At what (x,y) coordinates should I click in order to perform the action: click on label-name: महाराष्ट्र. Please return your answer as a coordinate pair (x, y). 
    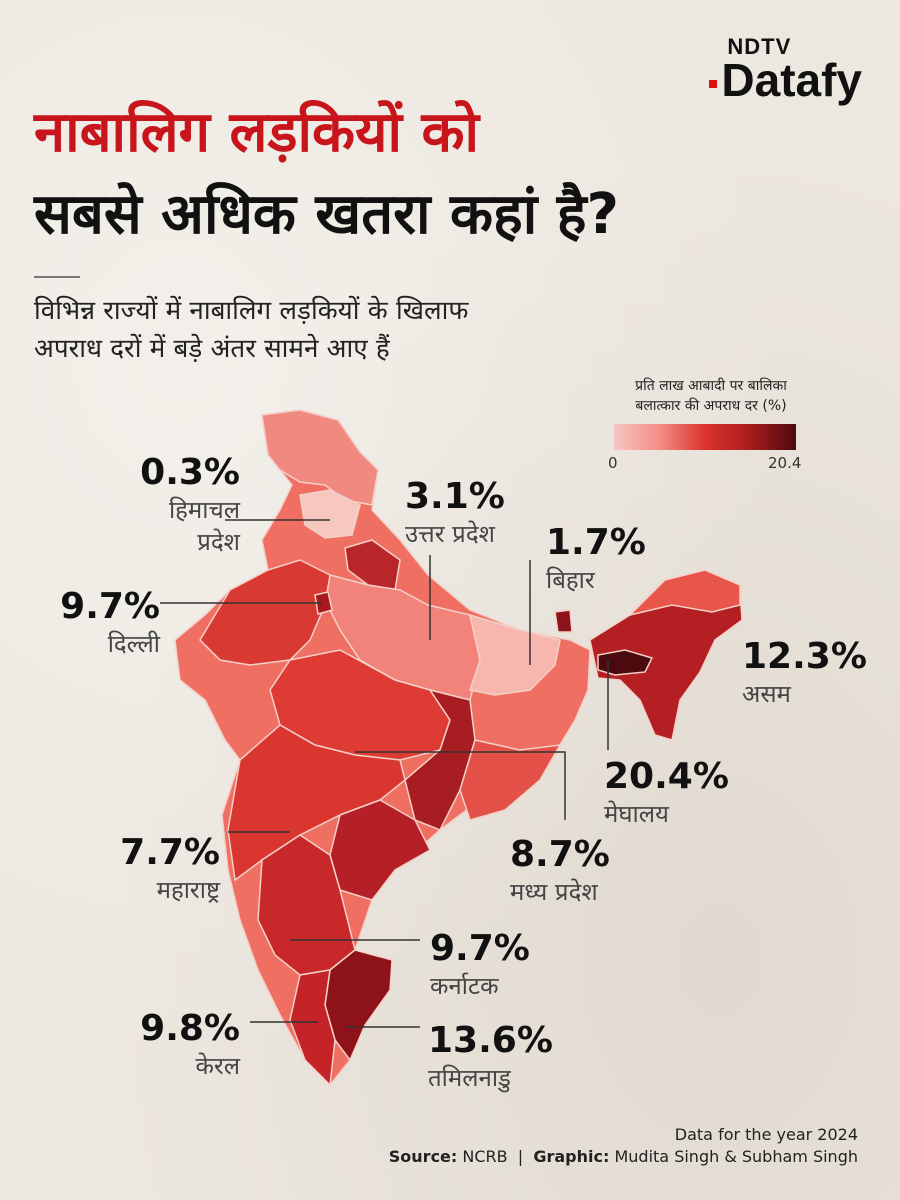
    Looking at the image, I should click on (188, 890).